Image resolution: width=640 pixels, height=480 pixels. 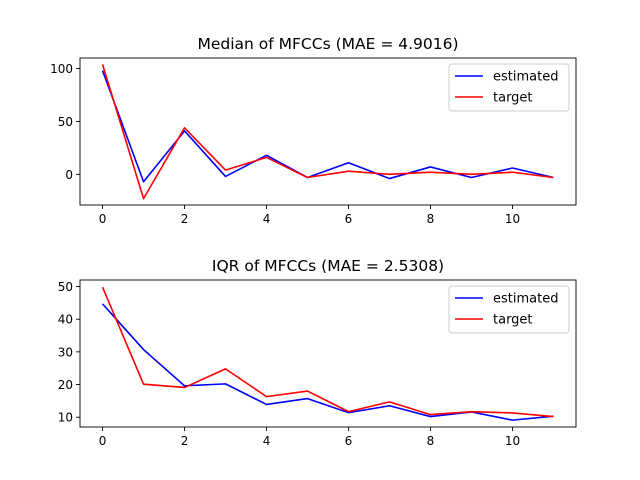 I want to click on y-tick-label: 20, so click(x=65, y=385).